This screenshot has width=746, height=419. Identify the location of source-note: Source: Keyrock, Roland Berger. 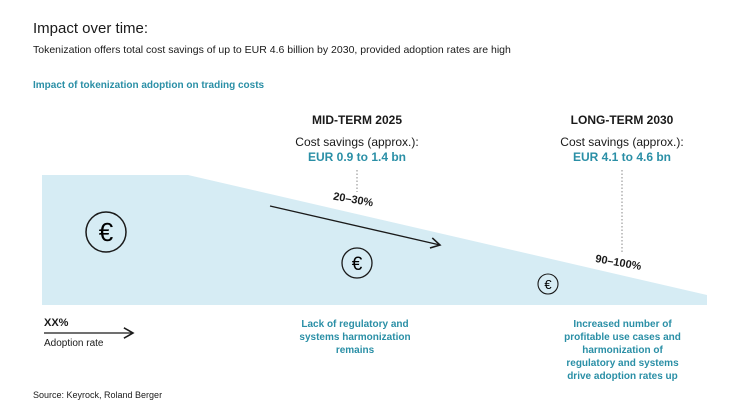
(98, 395).